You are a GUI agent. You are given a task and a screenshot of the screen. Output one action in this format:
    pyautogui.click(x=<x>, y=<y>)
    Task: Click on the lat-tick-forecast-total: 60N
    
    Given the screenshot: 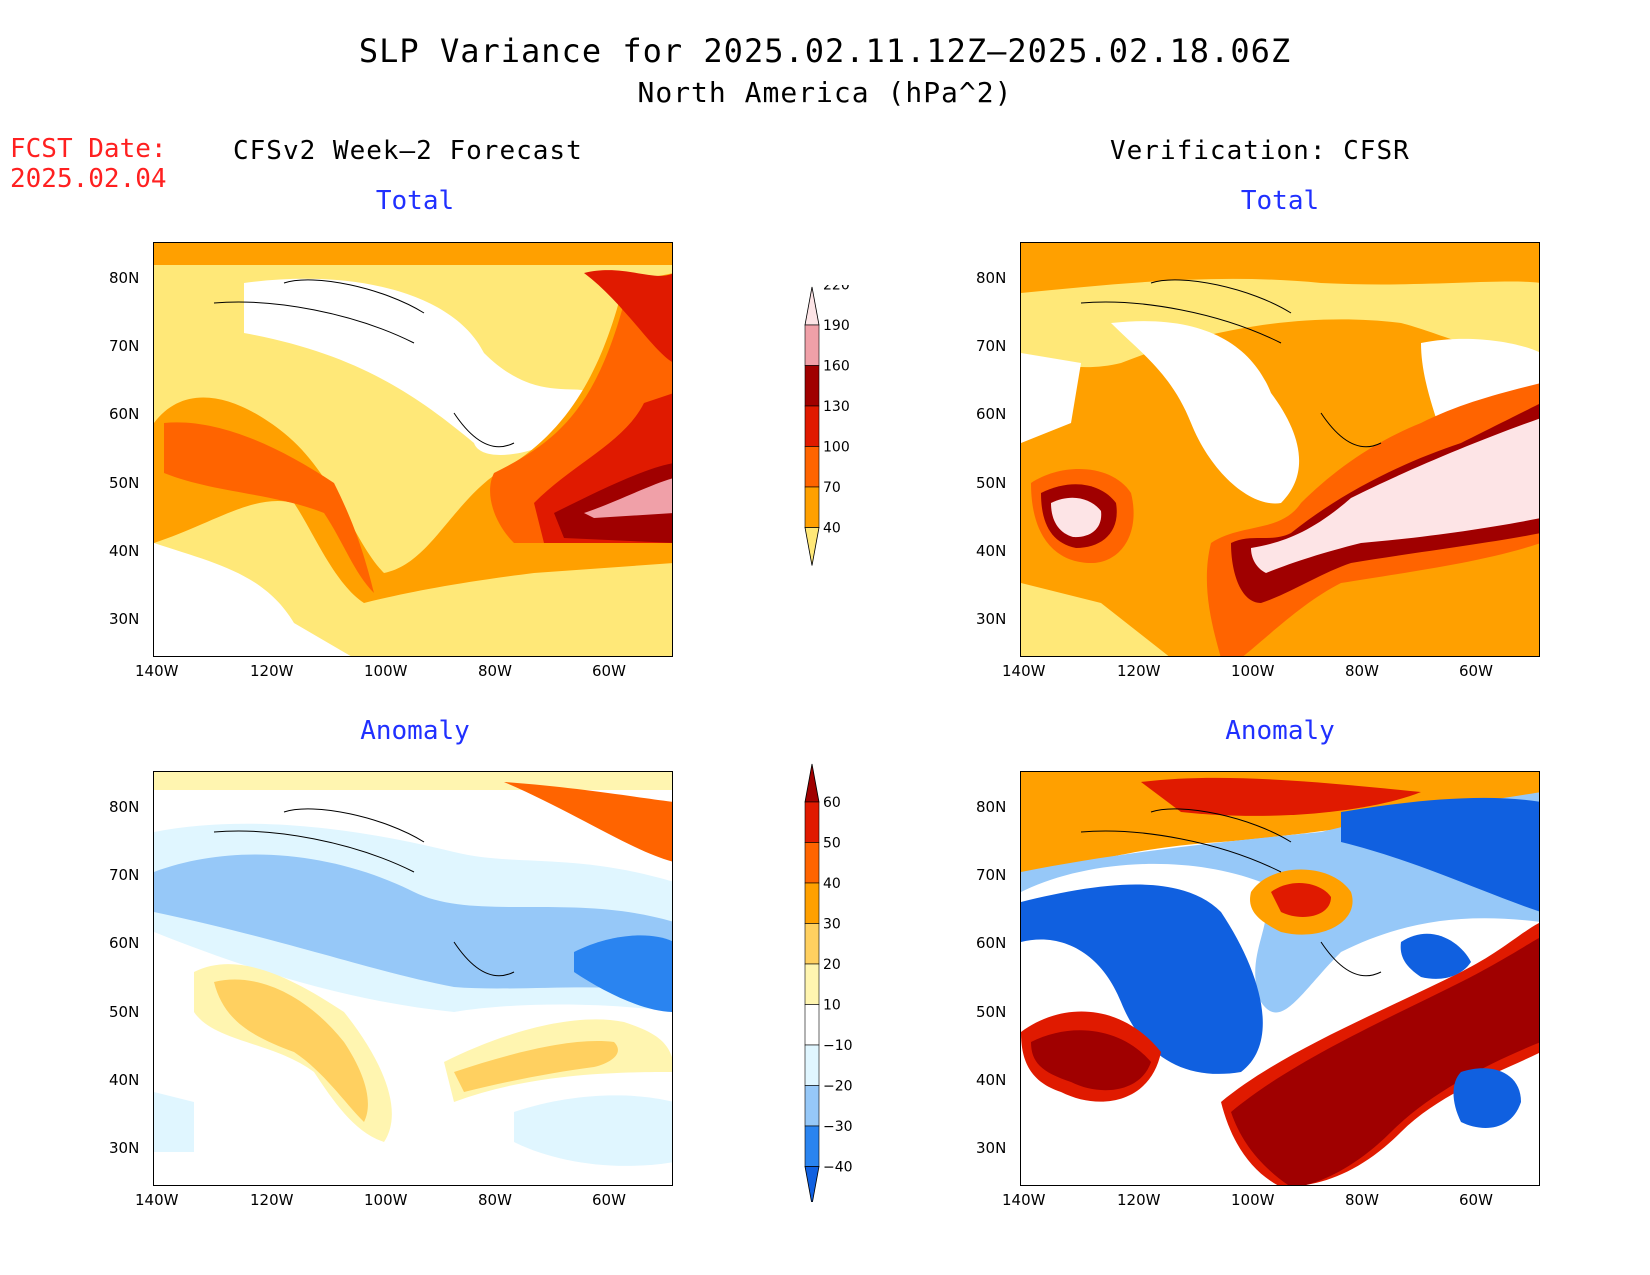 What is the action you would take?
    pyautogui.click(x=124, y=414)
    